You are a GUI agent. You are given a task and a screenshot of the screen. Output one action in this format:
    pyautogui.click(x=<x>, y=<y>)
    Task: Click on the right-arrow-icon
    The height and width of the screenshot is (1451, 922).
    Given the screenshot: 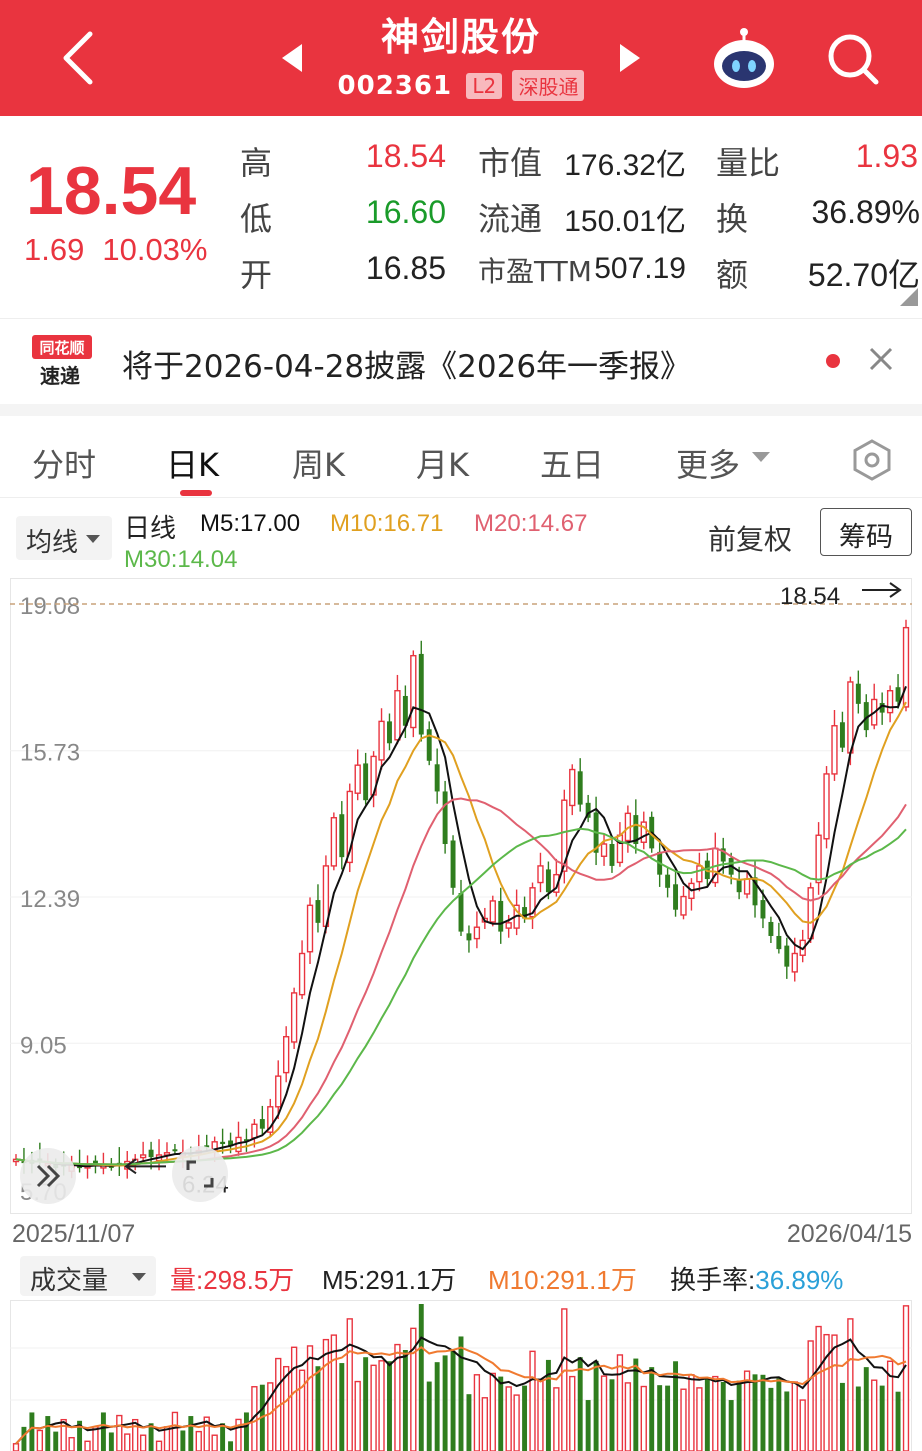 What is the action you would take?
    pyautogui.click(x=882, y=590)
    